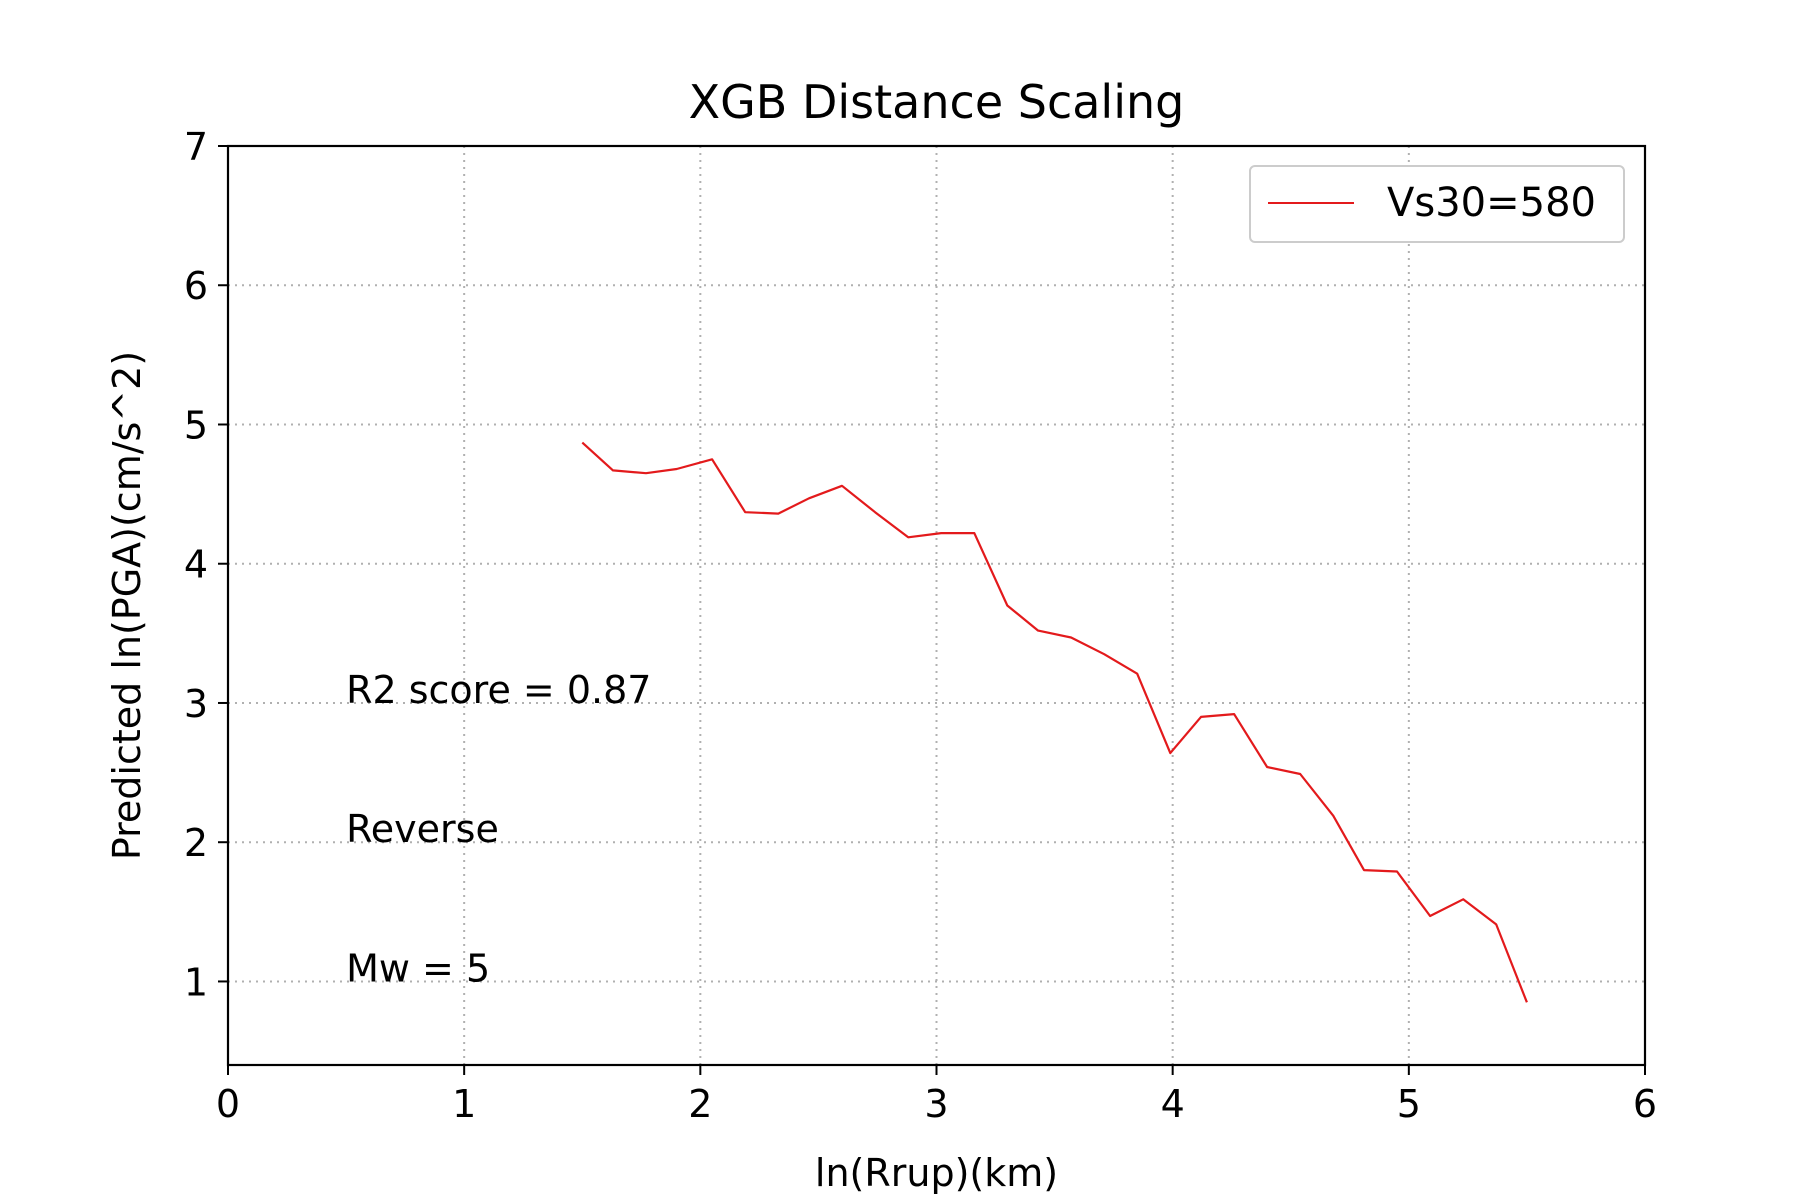 This screenshot has height=1200, width=1800. I want to click on x-tick-label: 3, so click(936, 1104).